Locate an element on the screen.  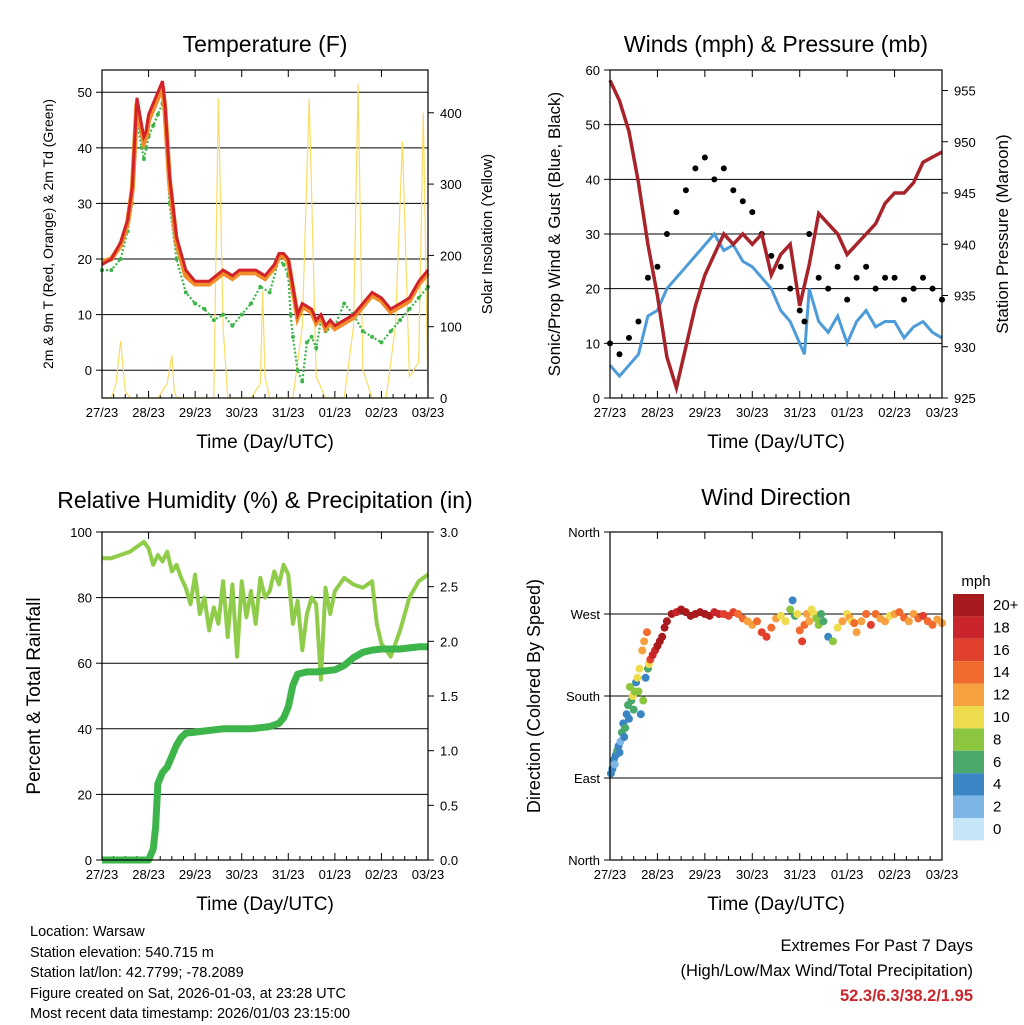
extremes-subtitle: (High/Low/Max Wind/Total Precipitation) is located at coordinates (826, 971).